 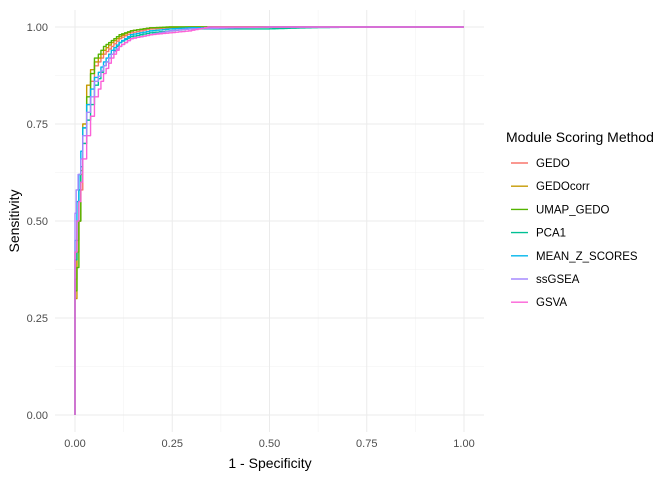 I want to click on y-tick-label: 0.00, so click(x=37, y=416).